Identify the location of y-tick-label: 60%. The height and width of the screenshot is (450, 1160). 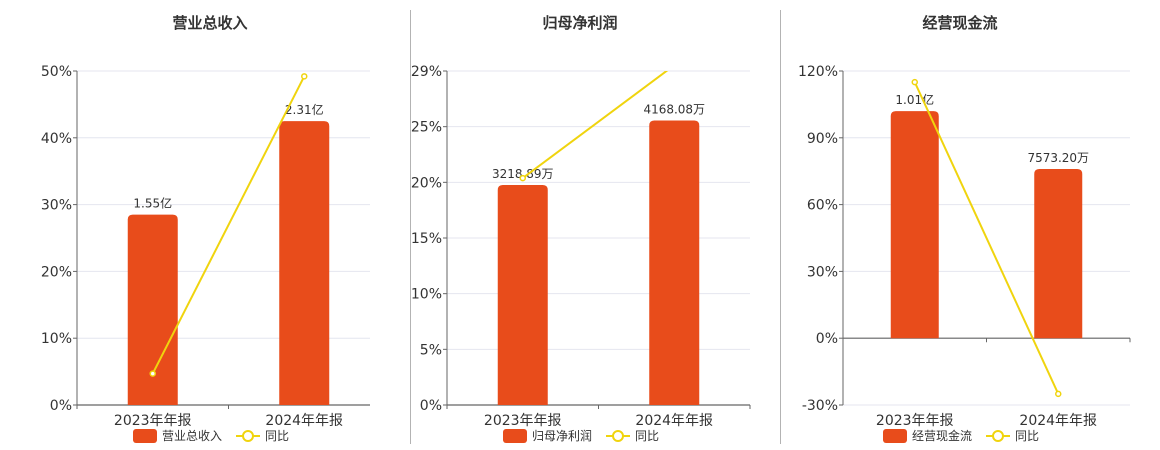
(822, 206).